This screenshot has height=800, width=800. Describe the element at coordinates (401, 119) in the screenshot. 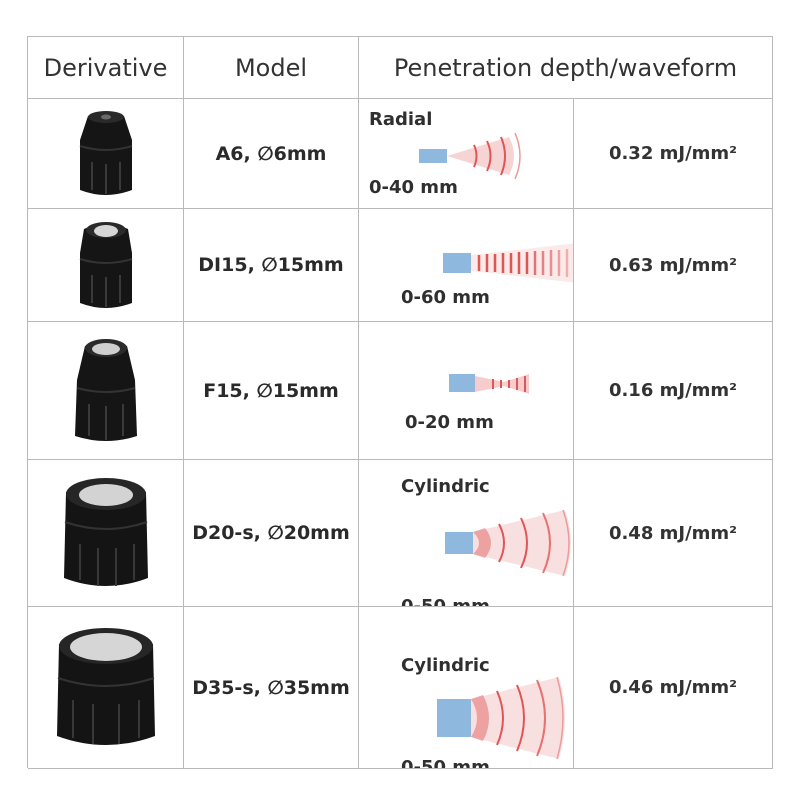

I see `wave-type-label: Radial` at that location.